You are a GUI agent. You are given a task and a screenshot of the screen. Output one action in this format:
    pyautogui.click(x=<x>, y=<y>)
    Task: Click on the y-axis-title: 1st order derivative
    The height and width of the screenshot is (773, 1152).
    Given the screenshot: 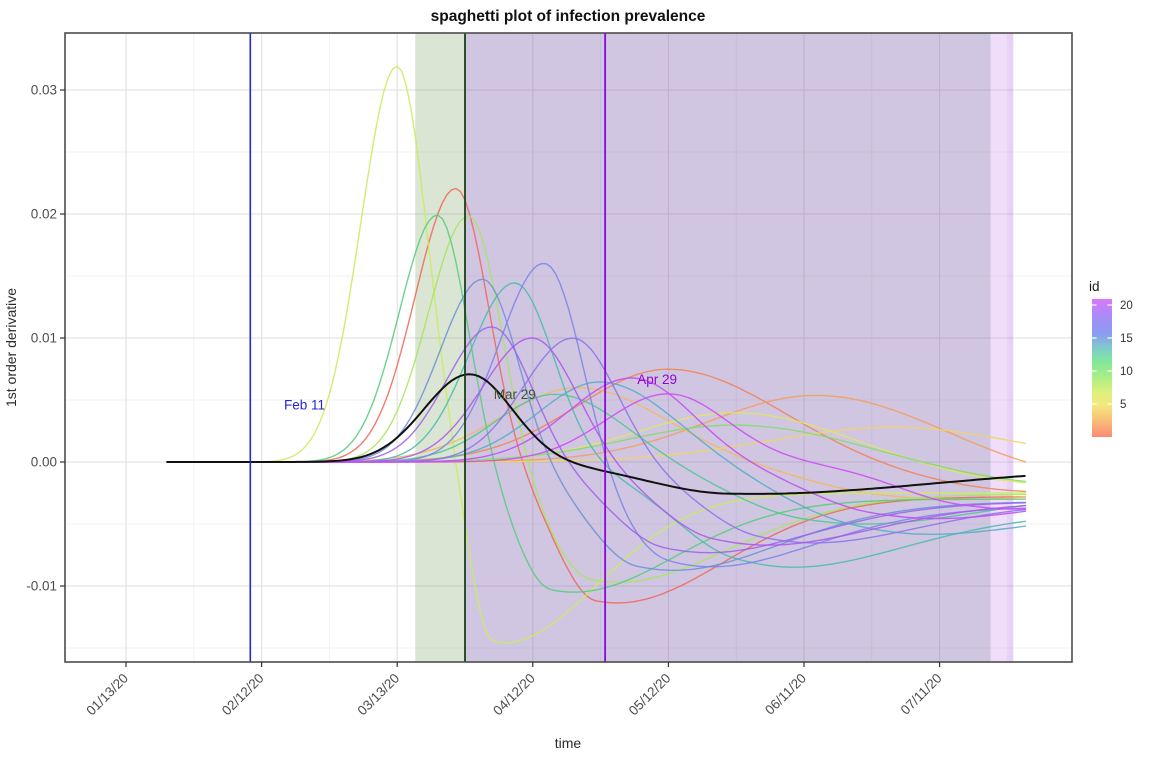 What is the action you would take?
    pyautogui.click(x=11, y=347)
    